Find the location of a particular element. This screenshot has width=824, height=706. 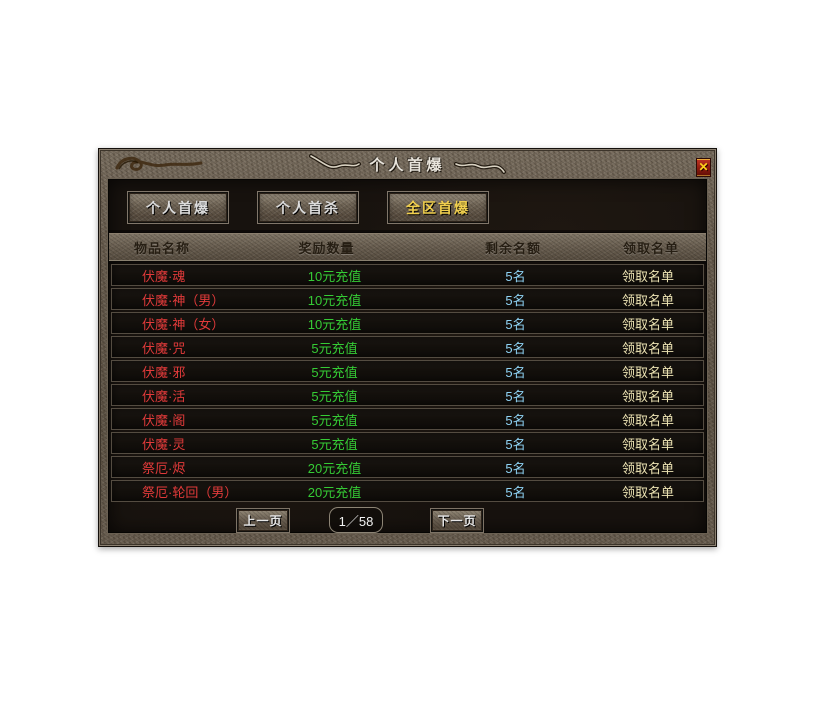

table-row: 伏魔·魂 10元充值 5名 领取名单 is located at coordinates (407, 275).